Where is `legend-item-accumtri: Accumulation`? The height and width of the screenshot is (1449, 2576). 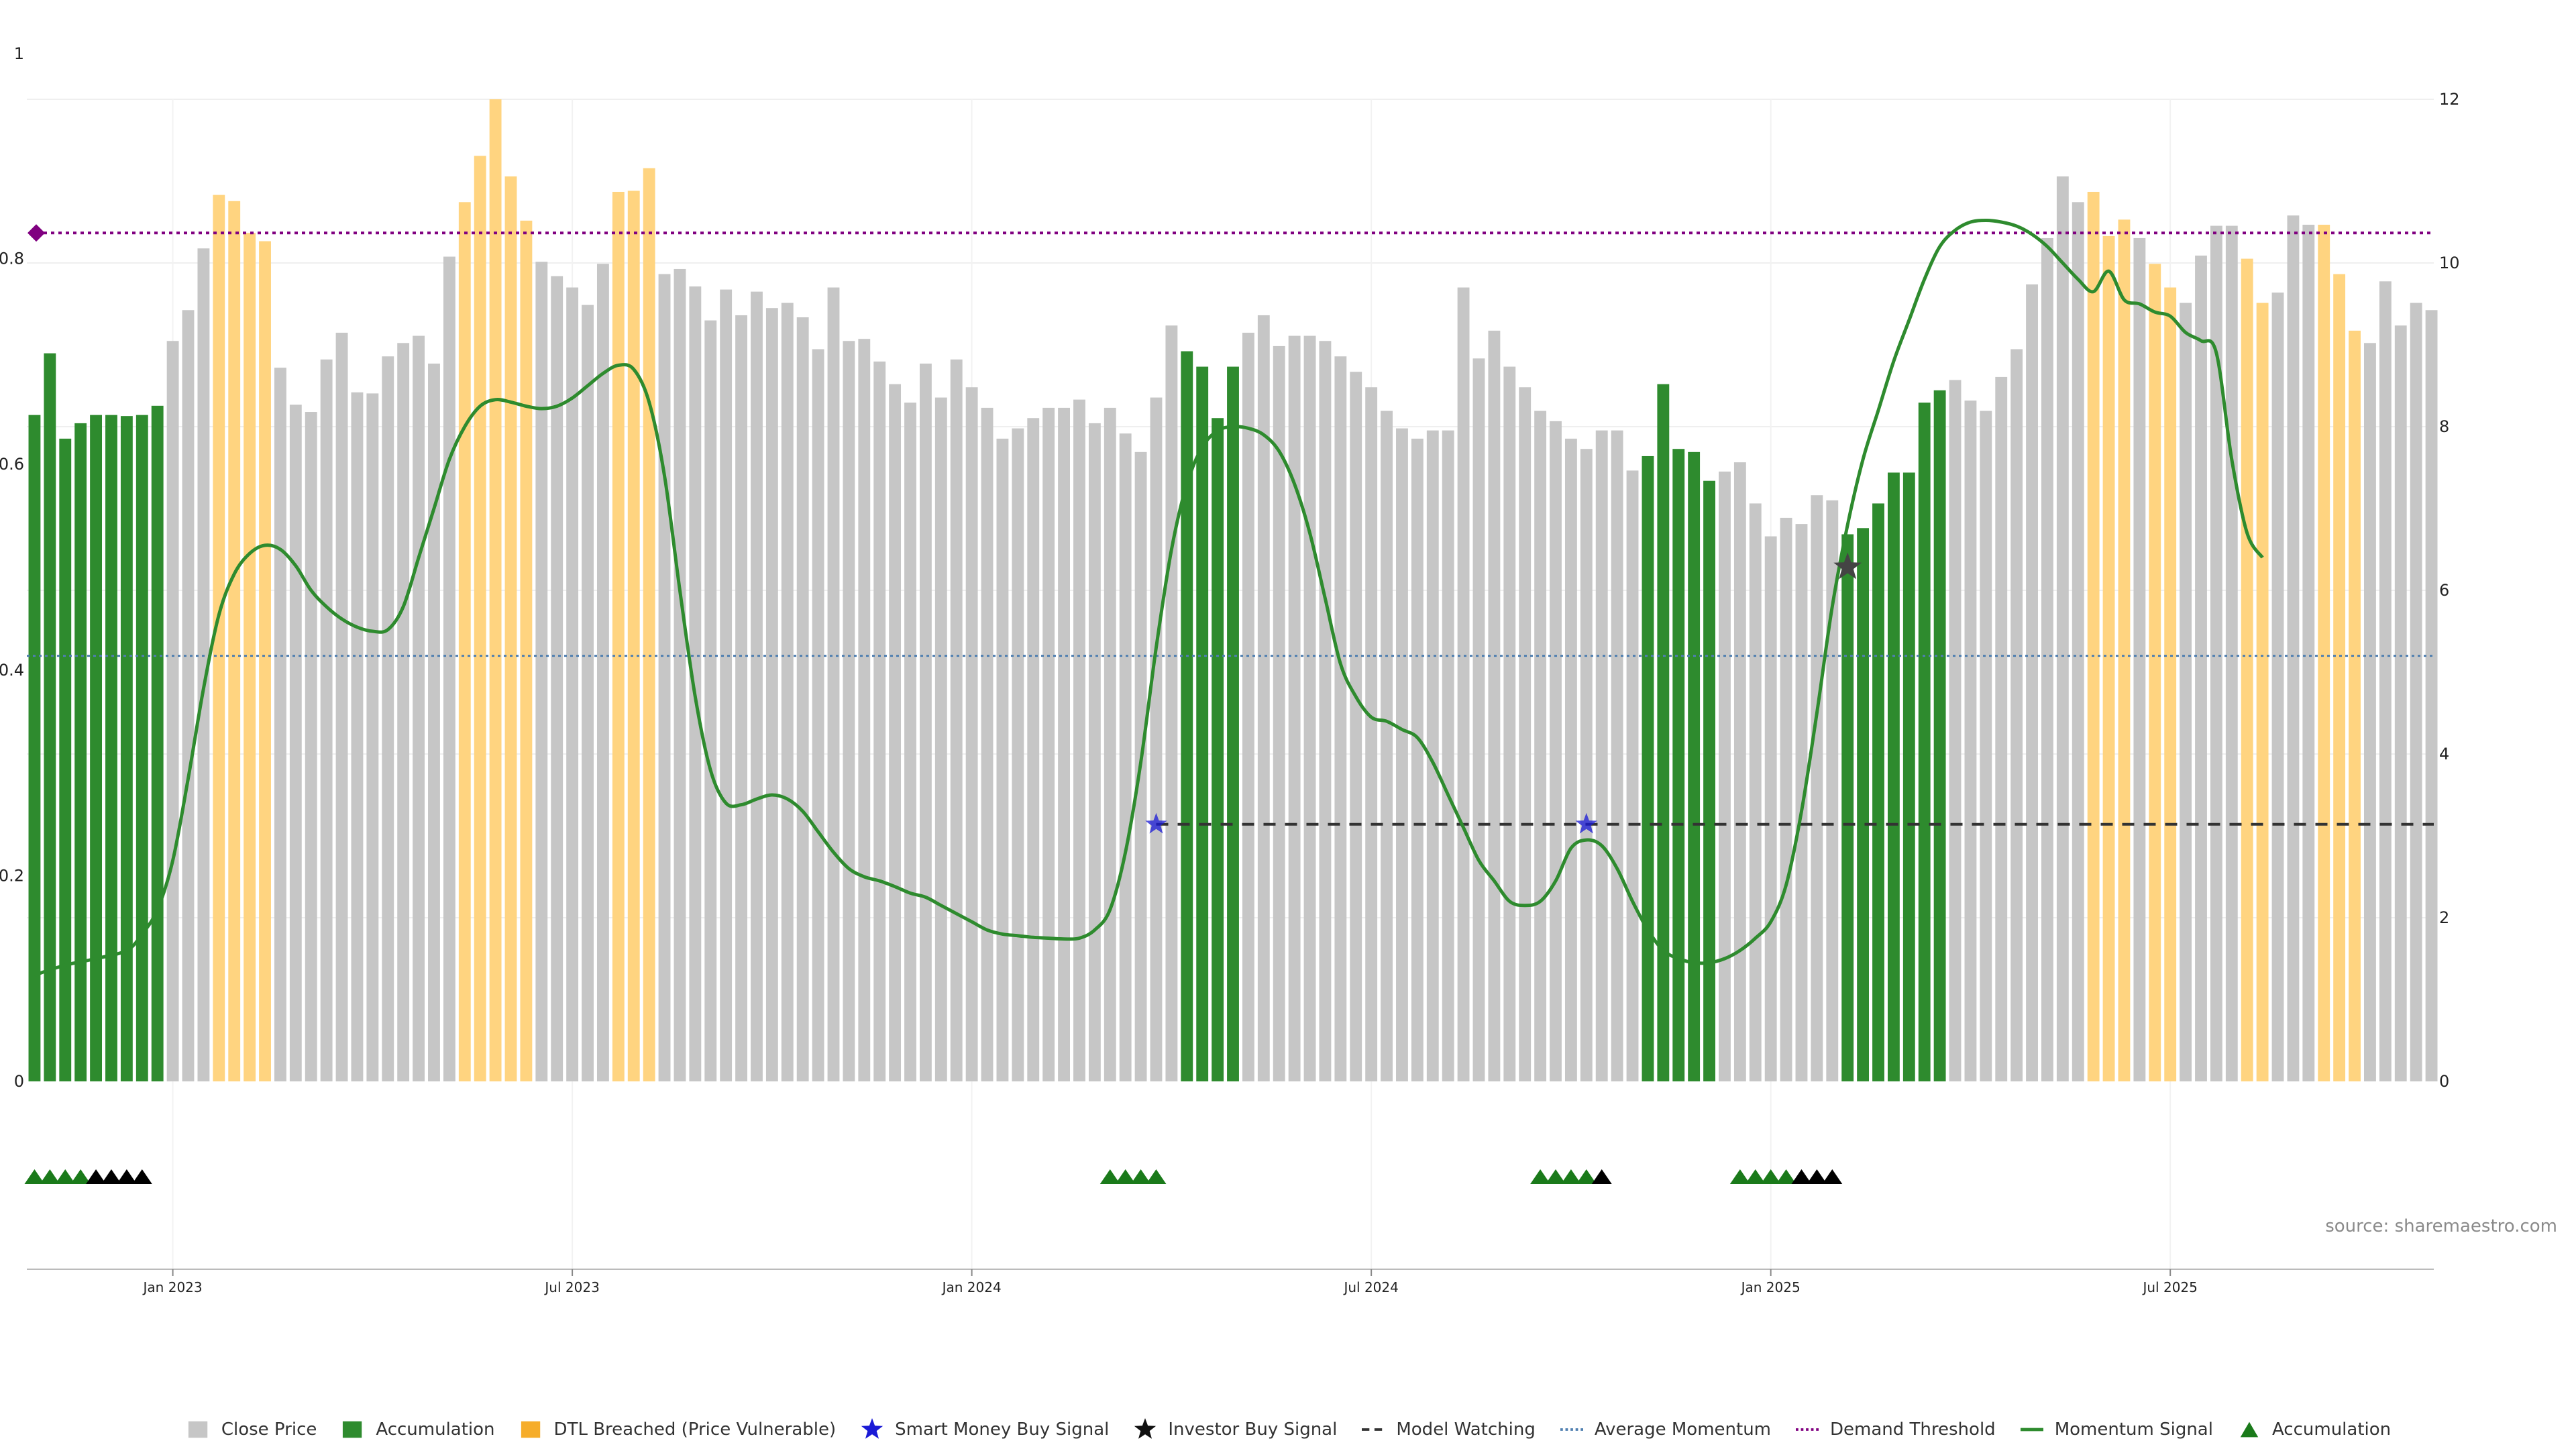
legend-item-accumtri: Accumulation is located at coordinates (2313, 1429).